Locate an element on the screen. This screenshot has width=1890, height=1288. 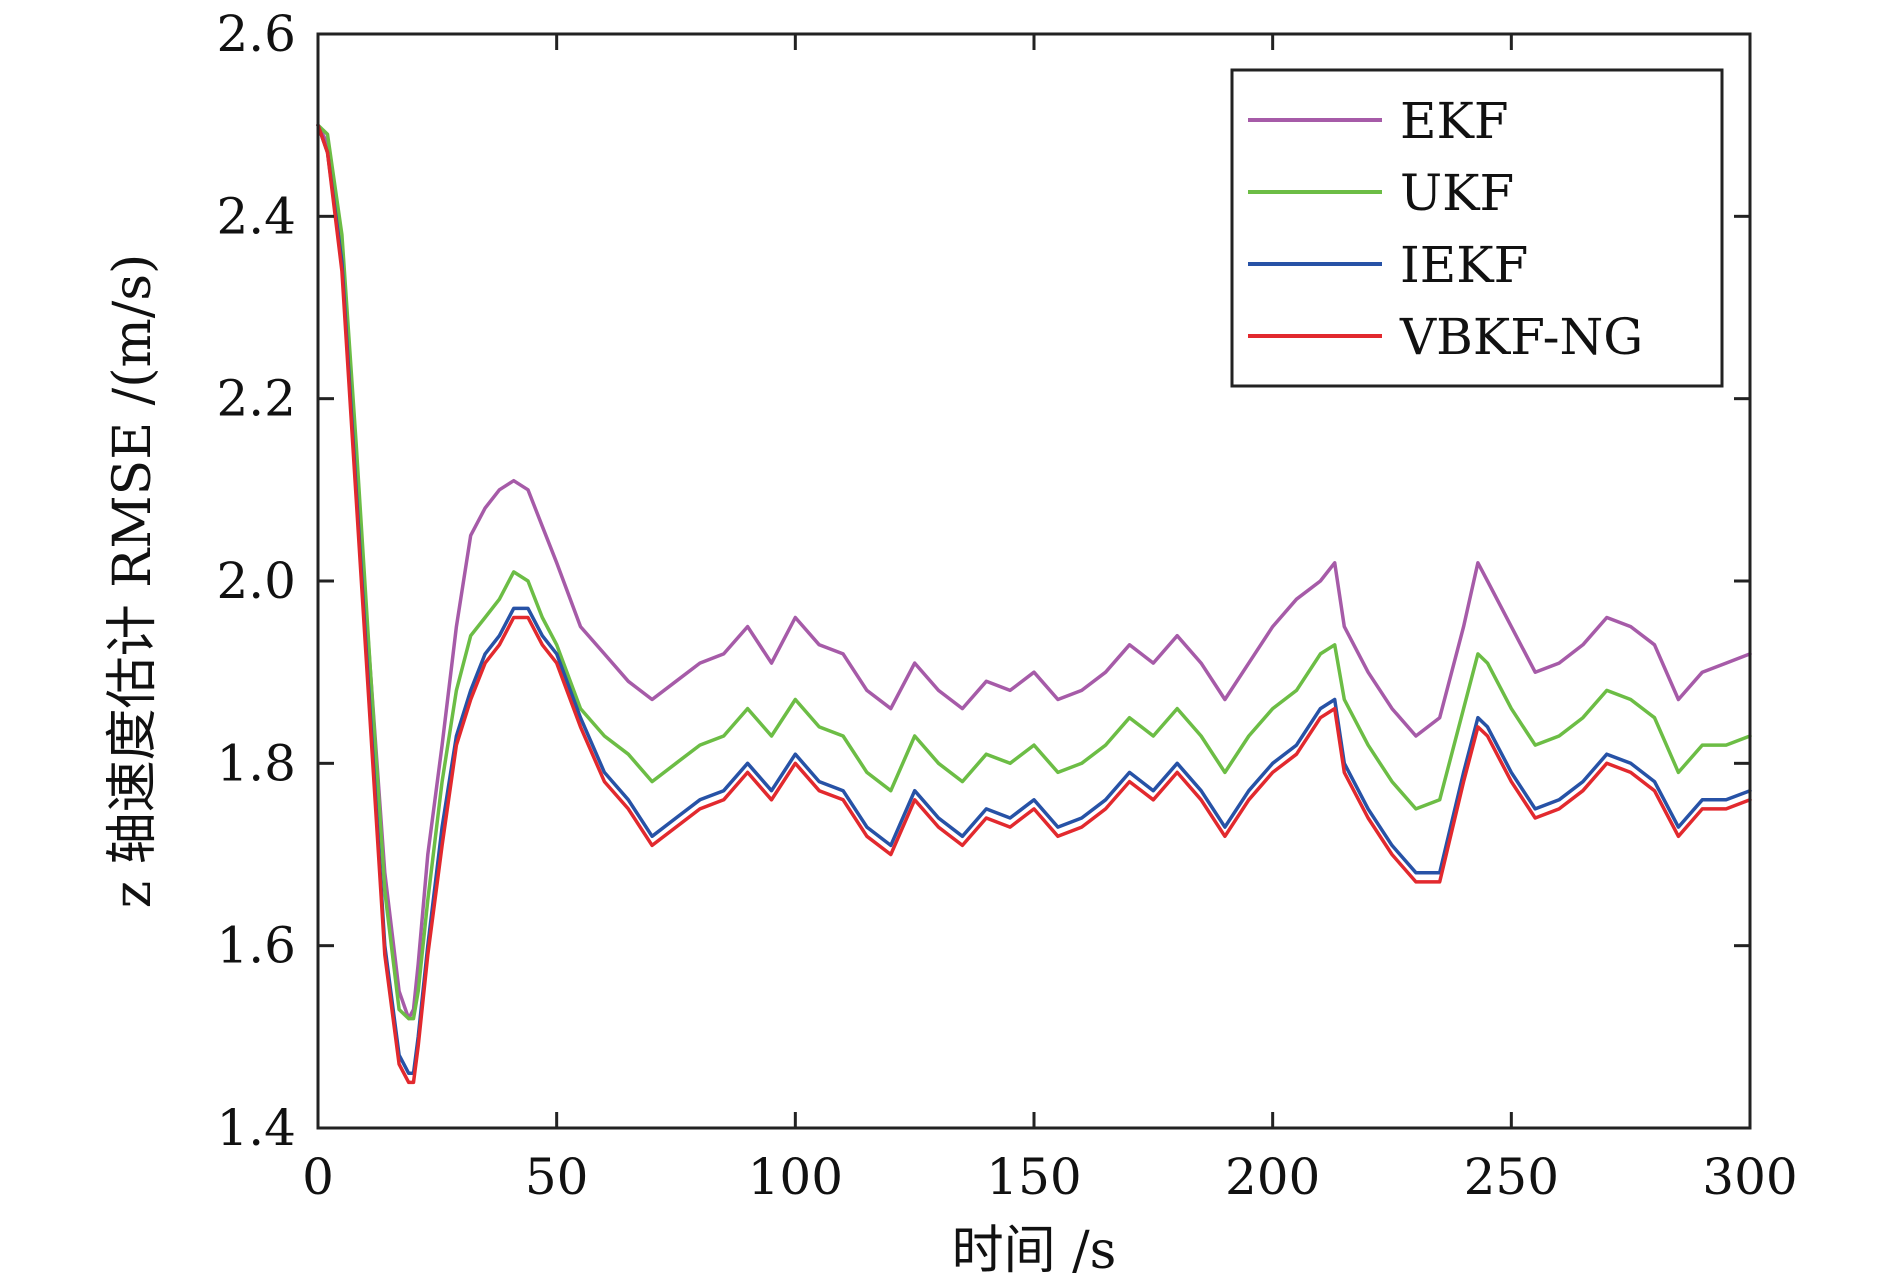
legend-label-vbkf-ng: VBKF-NG is located at coordinates (1521, 337).